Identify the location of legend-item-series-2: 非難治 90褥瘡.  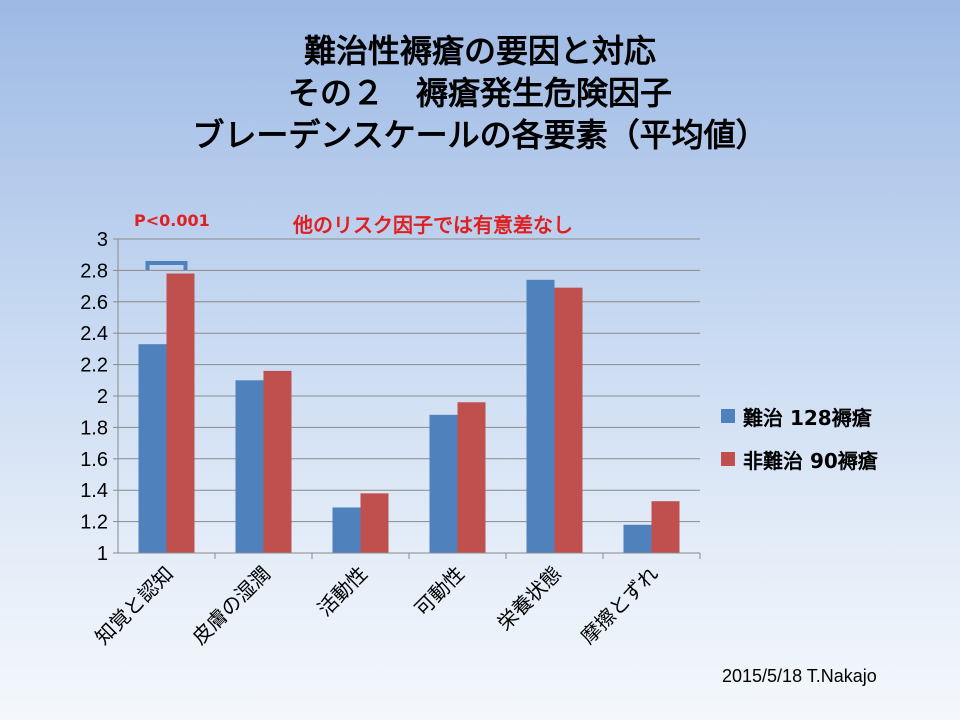
(799, 460).